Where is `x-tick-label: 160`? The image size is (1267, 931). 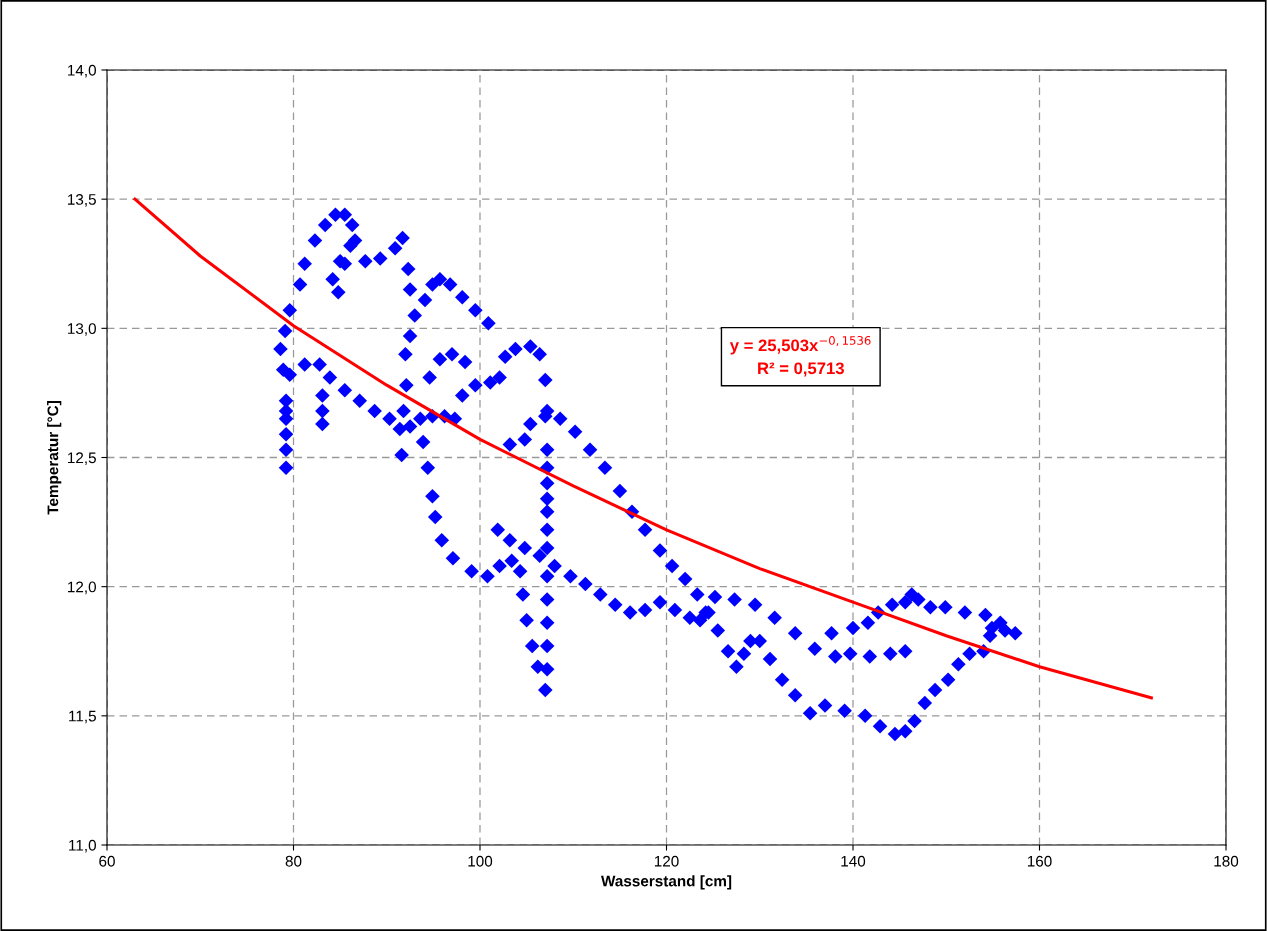
x-tick-label: 160 is located at coordinates (1039, 861).